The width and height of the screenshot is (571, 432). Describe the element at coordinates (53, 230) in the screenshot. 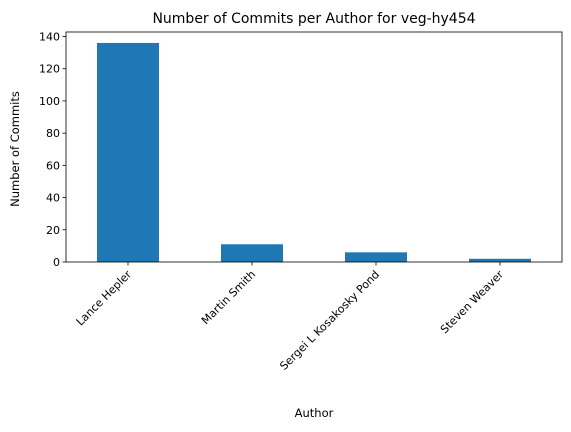

I see `y-tick-label: 20` at that location.